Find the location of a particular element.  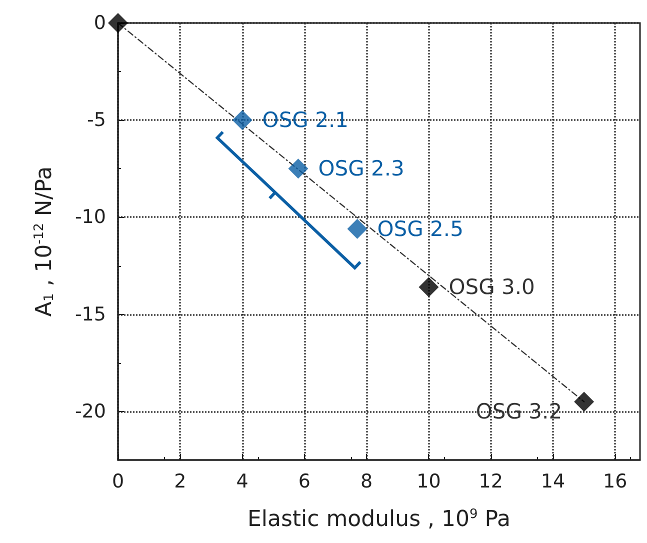

y-tick-label: -5 is located at coordinates (96, 120).